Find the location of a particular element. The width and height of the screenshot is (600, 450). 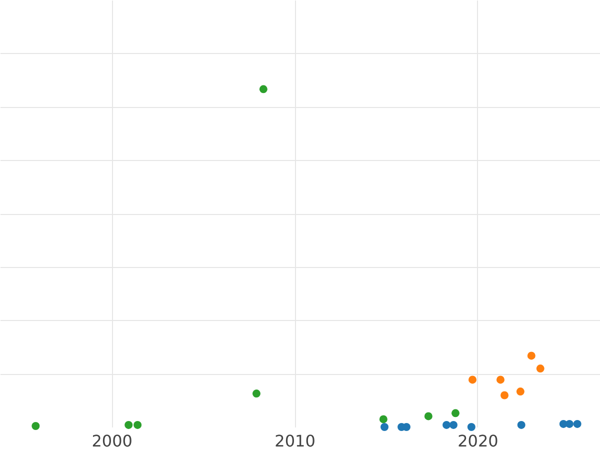

x-tick-label: 2010 is located at coordinates (295, 441).